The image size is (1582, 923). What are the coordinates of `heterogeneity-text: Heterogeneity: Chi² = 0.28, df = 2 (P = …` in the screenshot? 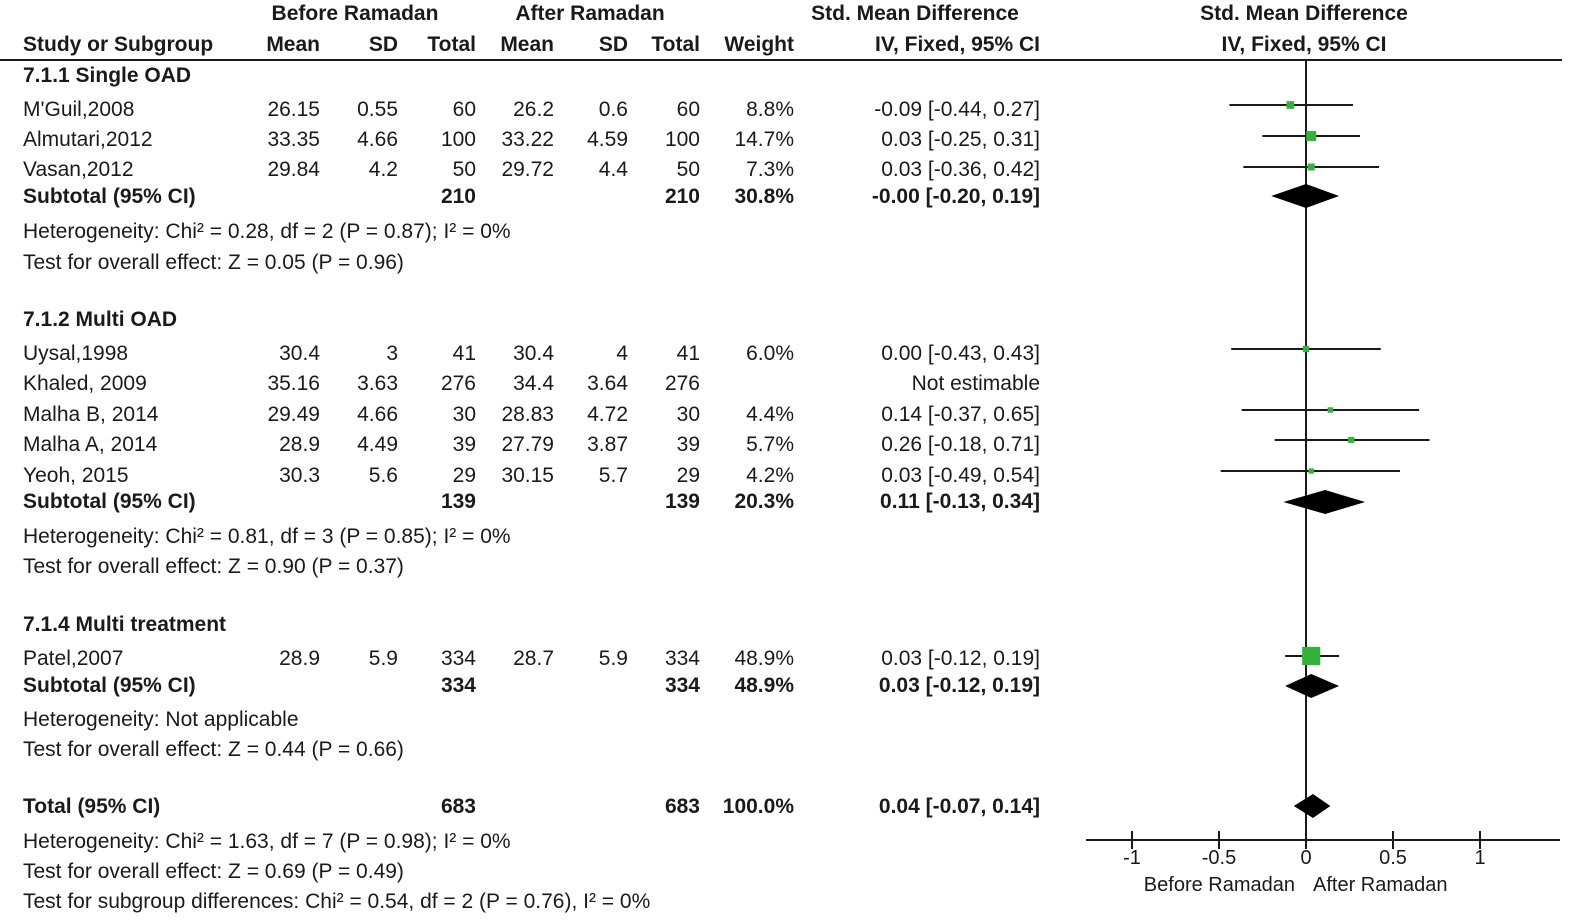 It's located at (267, 231).